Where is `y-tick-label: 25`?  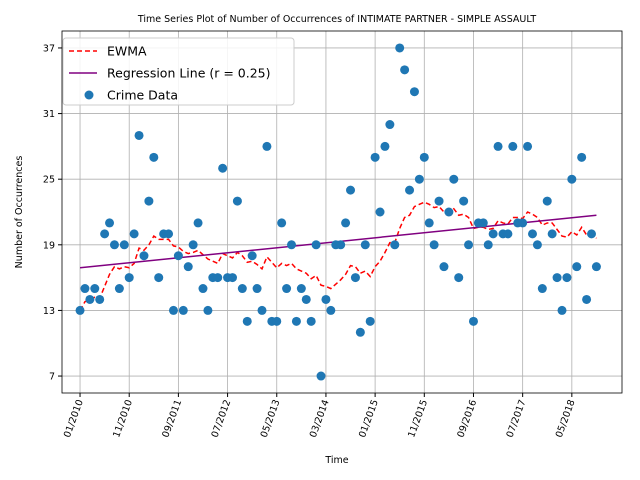
y-tick-label: 25 is located at coordinates (49, 180).